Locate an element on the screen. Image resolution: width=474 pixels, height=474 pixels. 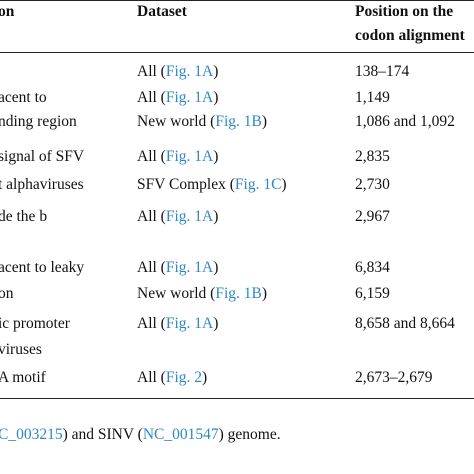
position-cell: 6,834 is located at coordinates (372, 267).